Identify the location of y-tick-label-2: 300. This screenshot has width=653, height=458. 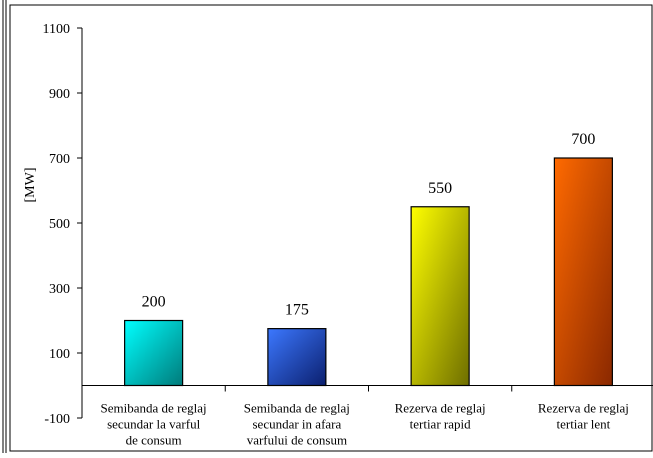
(59, 289).